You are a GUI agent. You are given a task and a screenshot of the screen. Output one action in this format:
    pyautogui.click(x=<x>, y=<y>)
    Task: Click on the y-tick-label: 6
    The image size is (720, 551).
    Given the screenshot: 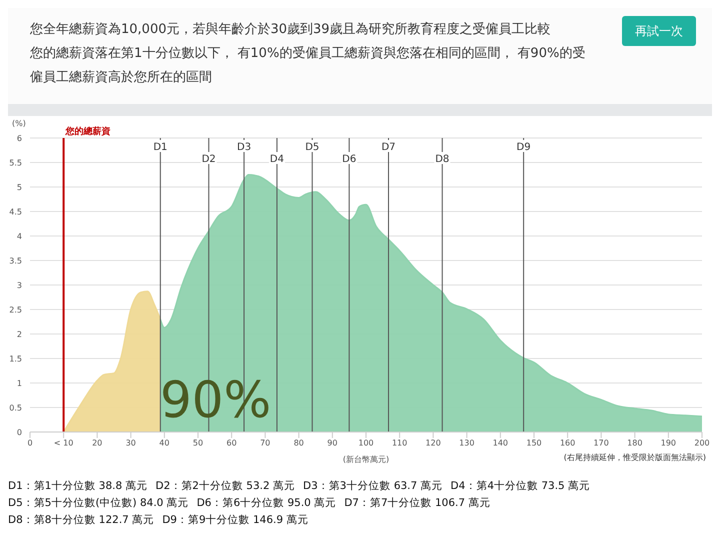 What is the action you would take?
    pyautogui.click(x=19, y=138)
    